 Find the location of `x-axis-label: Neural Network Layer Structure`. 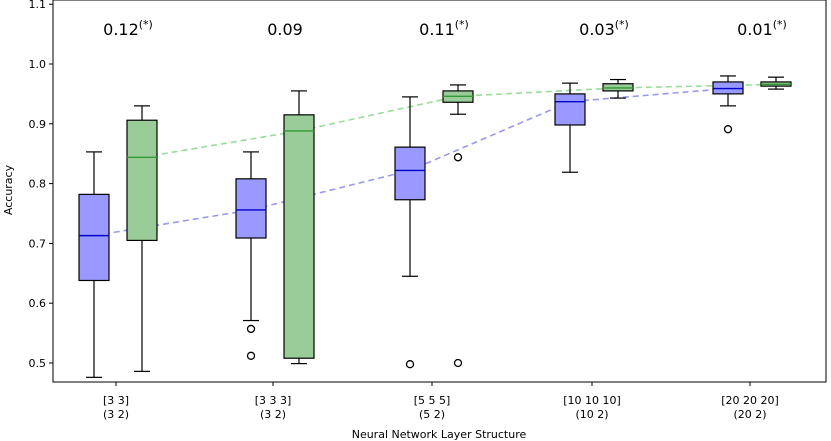

x-axis-label: Neural Network Layer Structure is located at coordinates (439, 434).